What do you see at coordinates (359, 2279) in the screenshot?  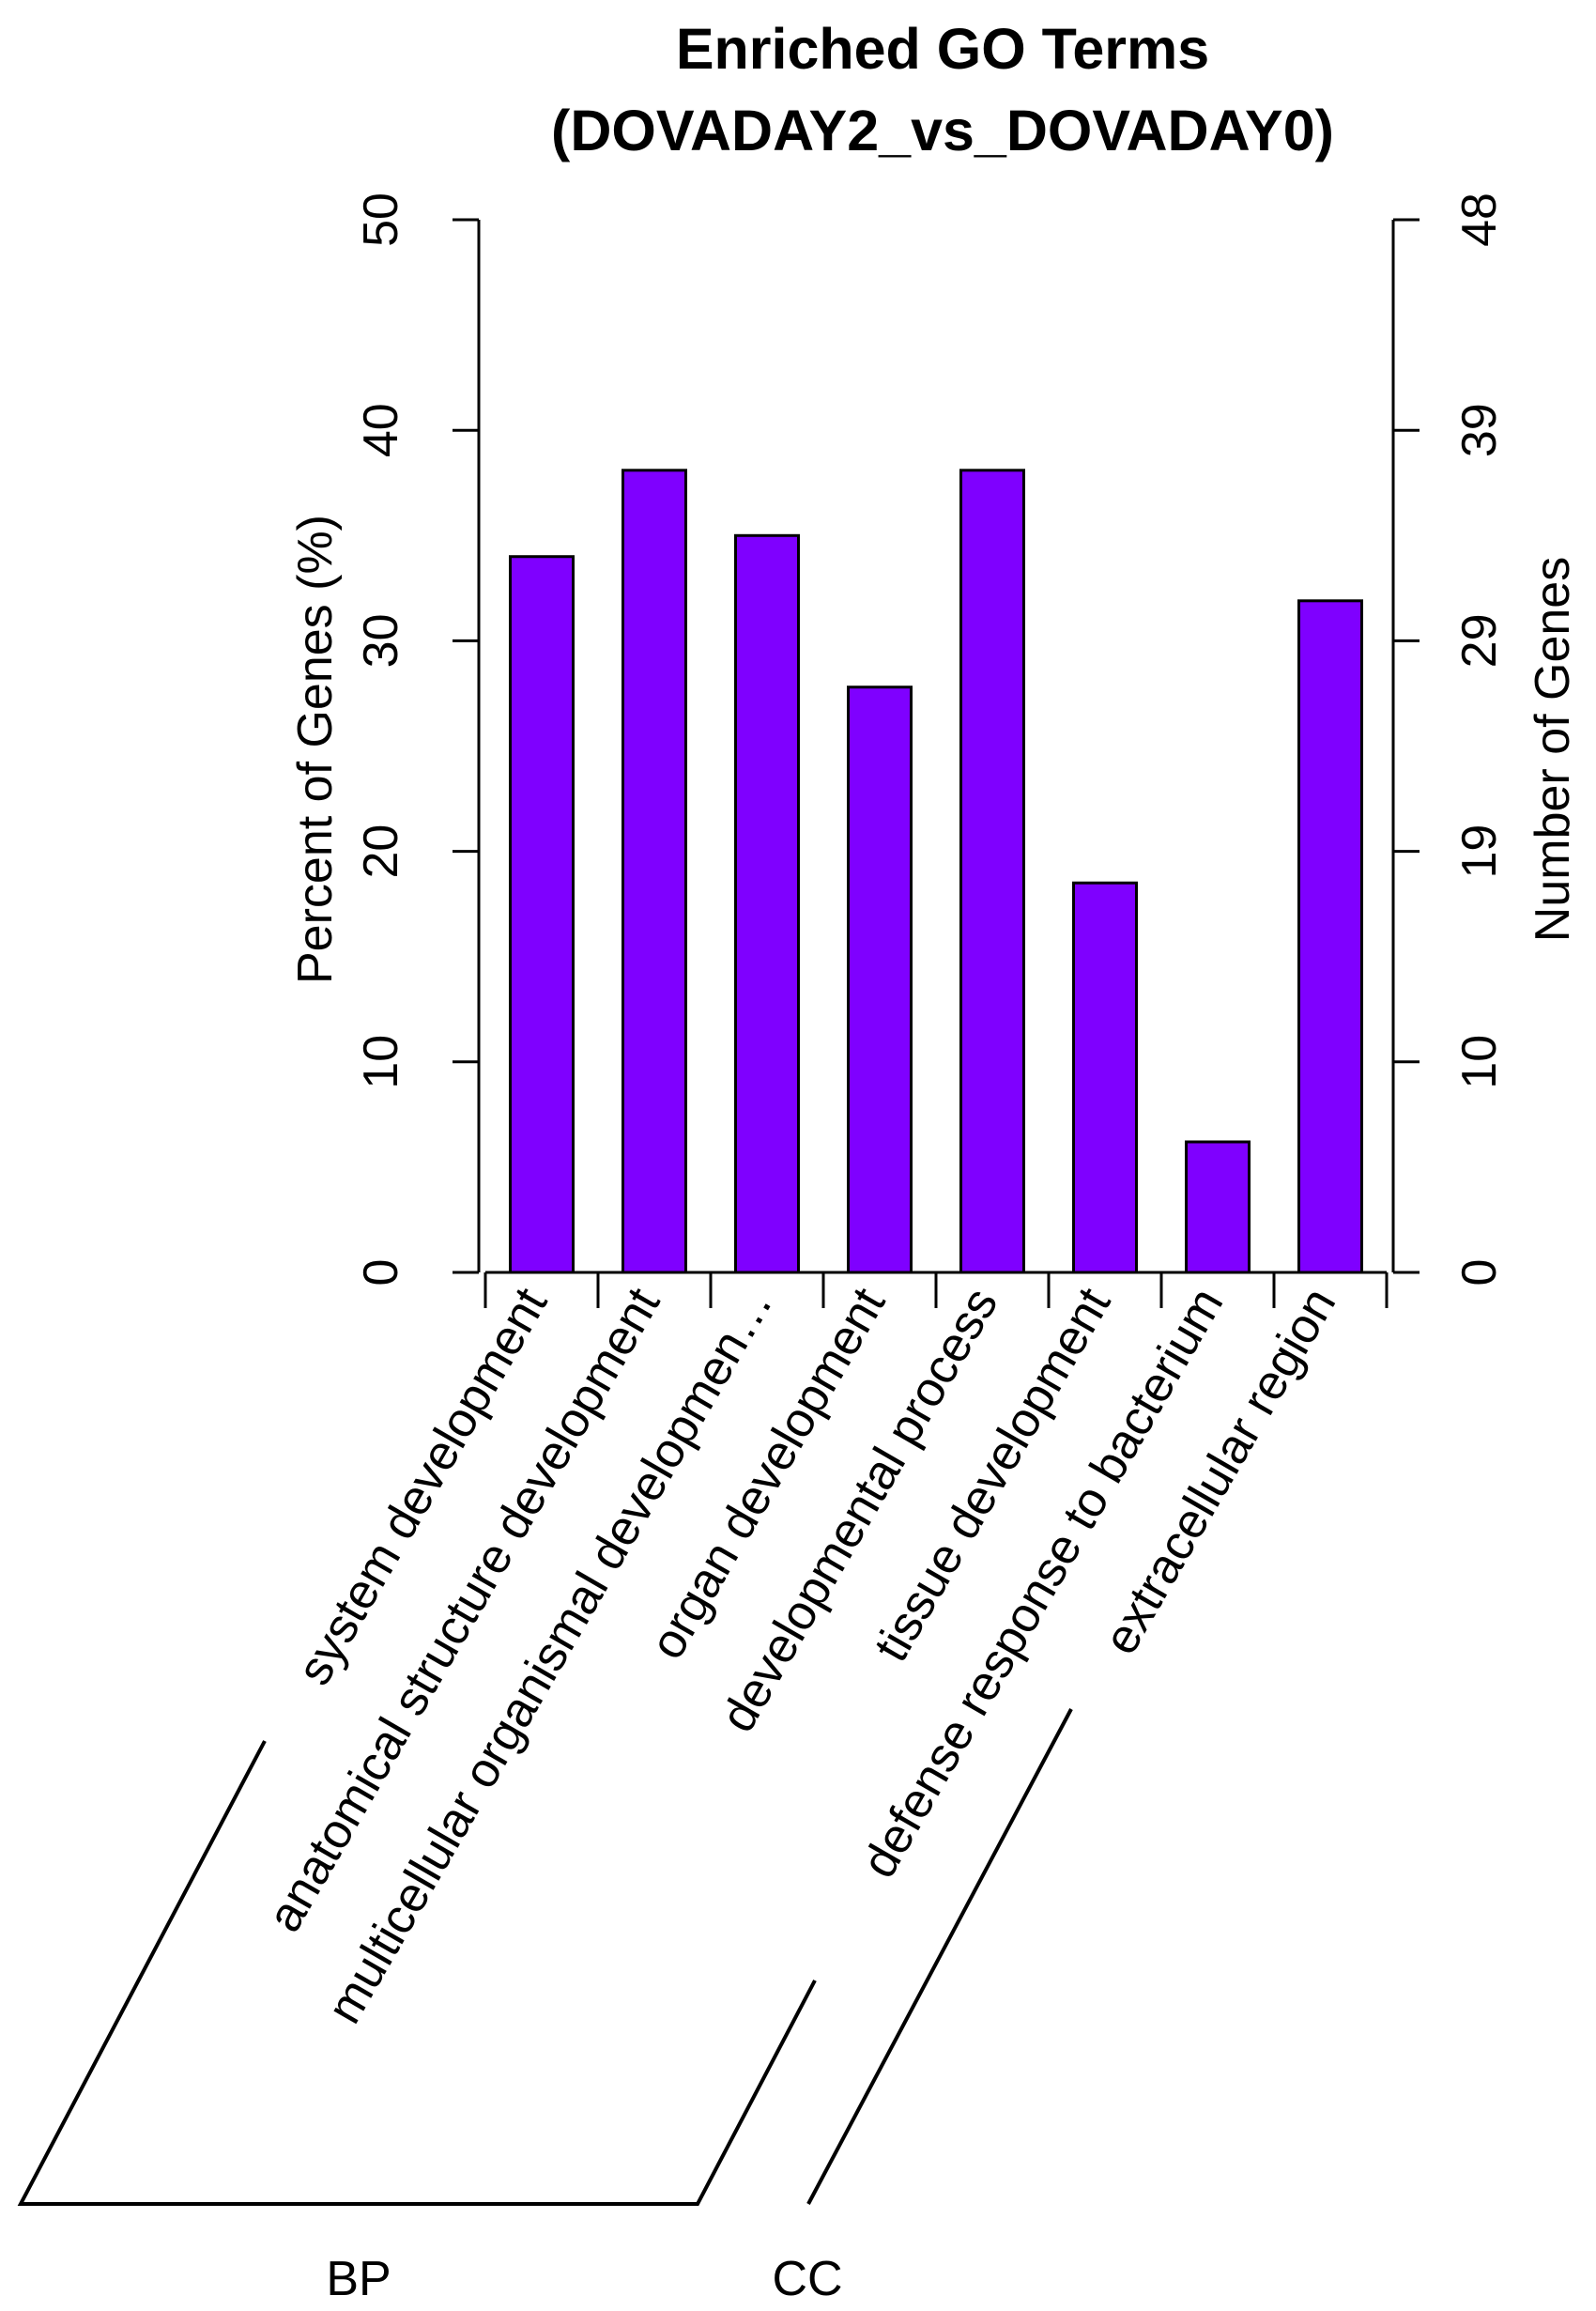 I see `group-label-bp: BP` at bounding box center [359, 2279].